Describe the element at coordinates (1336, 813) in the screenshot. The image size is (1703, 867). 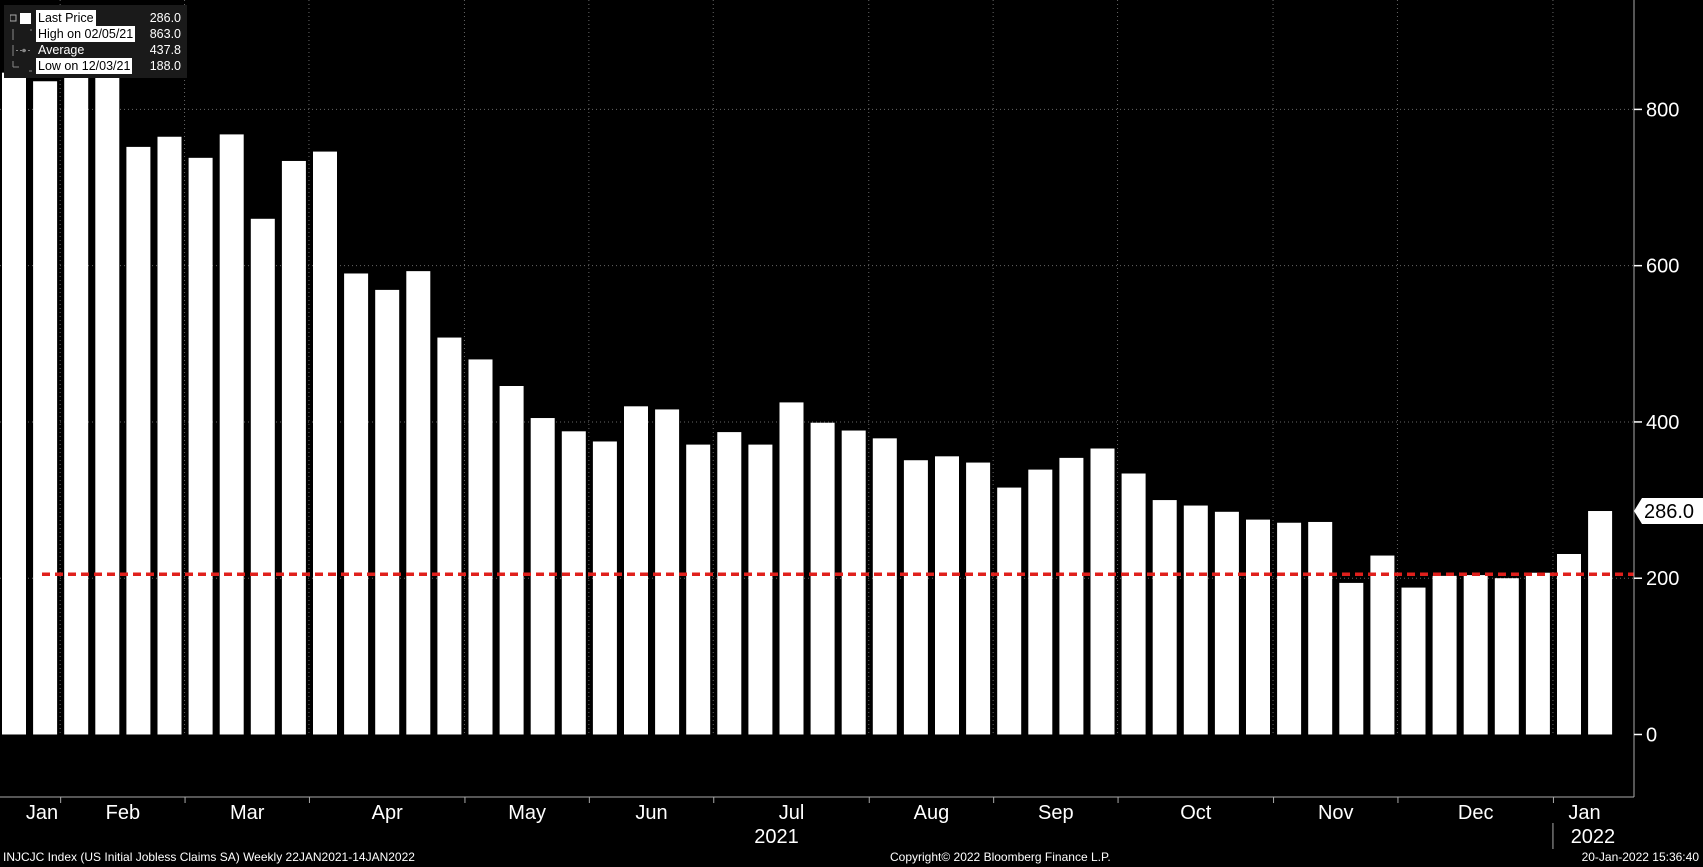
I see `month-label: Nov` at that location.